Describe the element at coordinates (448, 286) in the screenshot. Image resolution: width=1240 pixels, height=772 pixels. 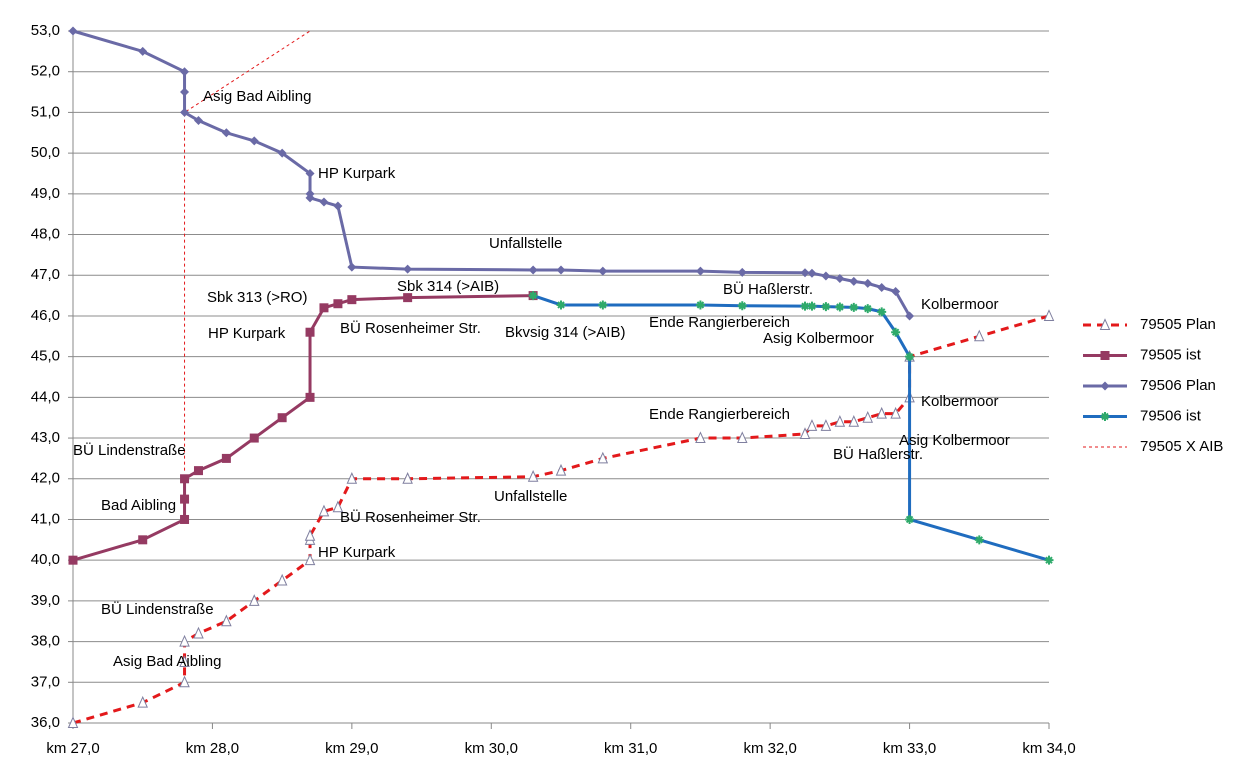
I see `annotation: Sbk 314 (>AIB)` at that location.